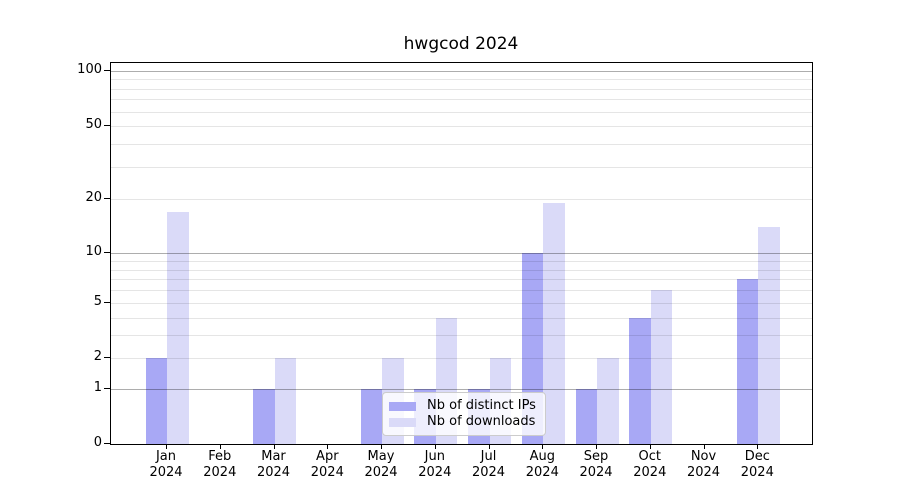  What do you see at coordinates (327, 456) in the screenshot?
I see `x-tick-month: Apr` at bounding box center [327, 456].